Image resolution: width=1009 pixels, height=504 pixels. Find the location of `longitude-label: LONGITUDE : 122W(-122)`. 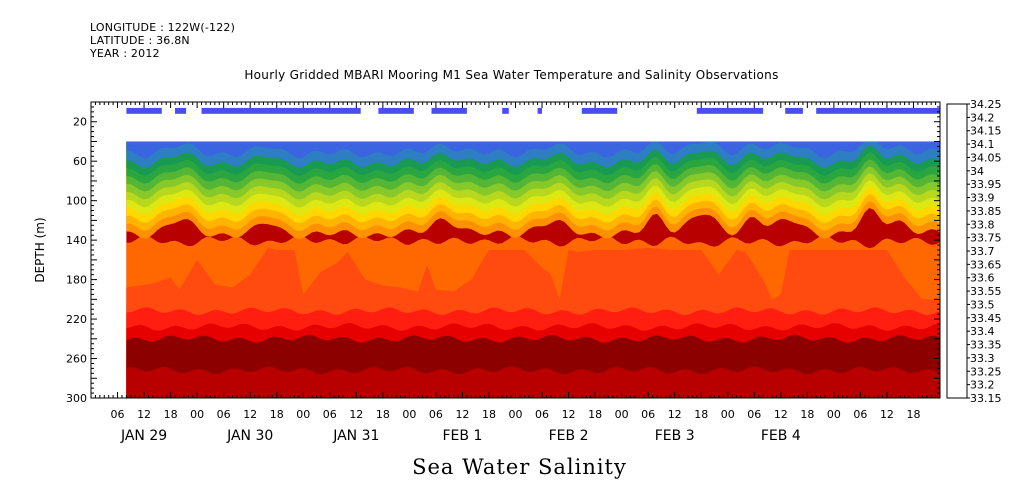

longitude-label: LONGITUDE : 122W(-122) is located at coordinates (163, 27).